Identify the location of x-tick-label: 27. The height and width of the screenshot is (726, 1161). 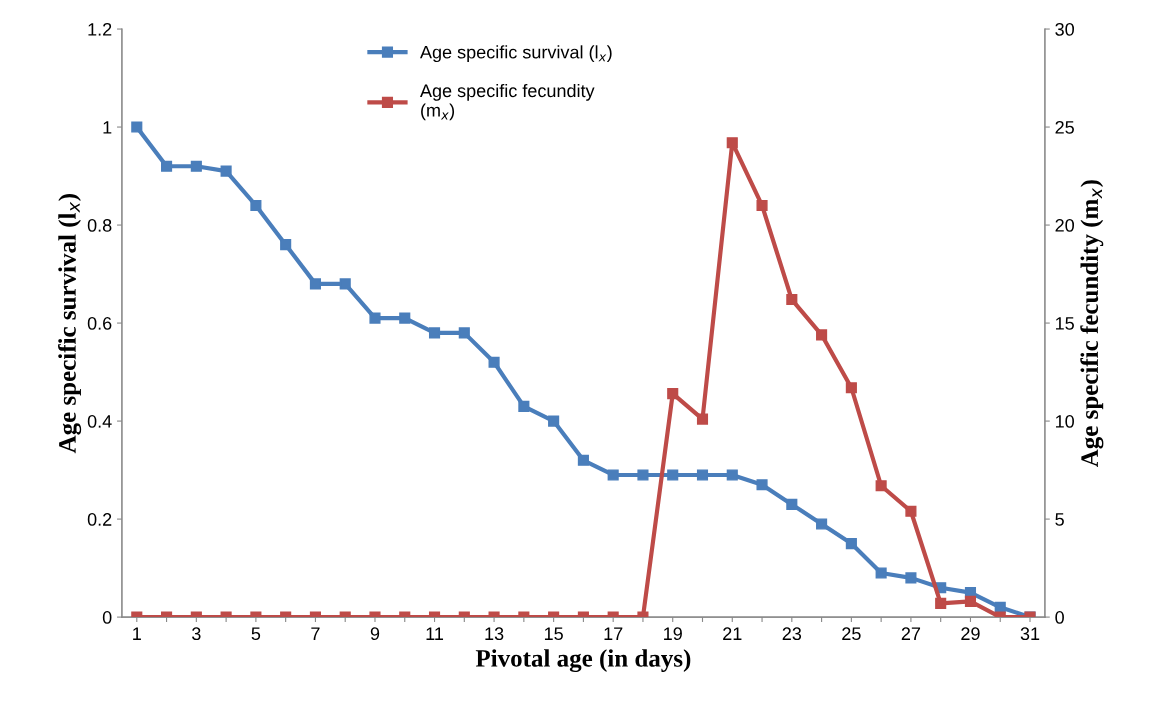
(911, 633).